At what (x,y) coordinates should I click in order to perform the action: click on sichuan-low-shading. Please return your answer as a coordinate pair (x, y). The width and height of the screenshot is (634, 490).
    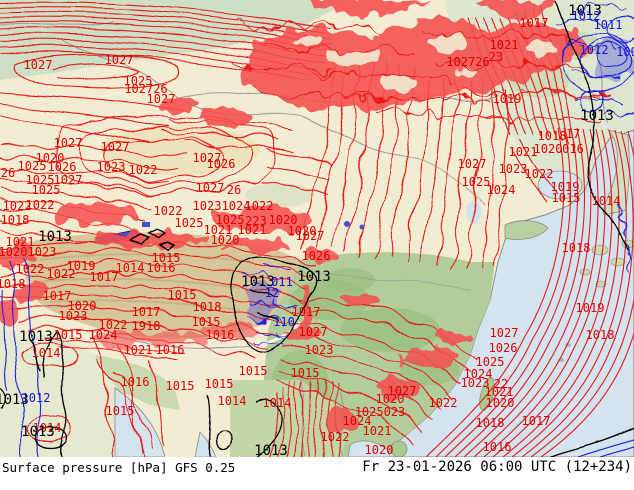
    Looking at the image, I should click on (262, 300).